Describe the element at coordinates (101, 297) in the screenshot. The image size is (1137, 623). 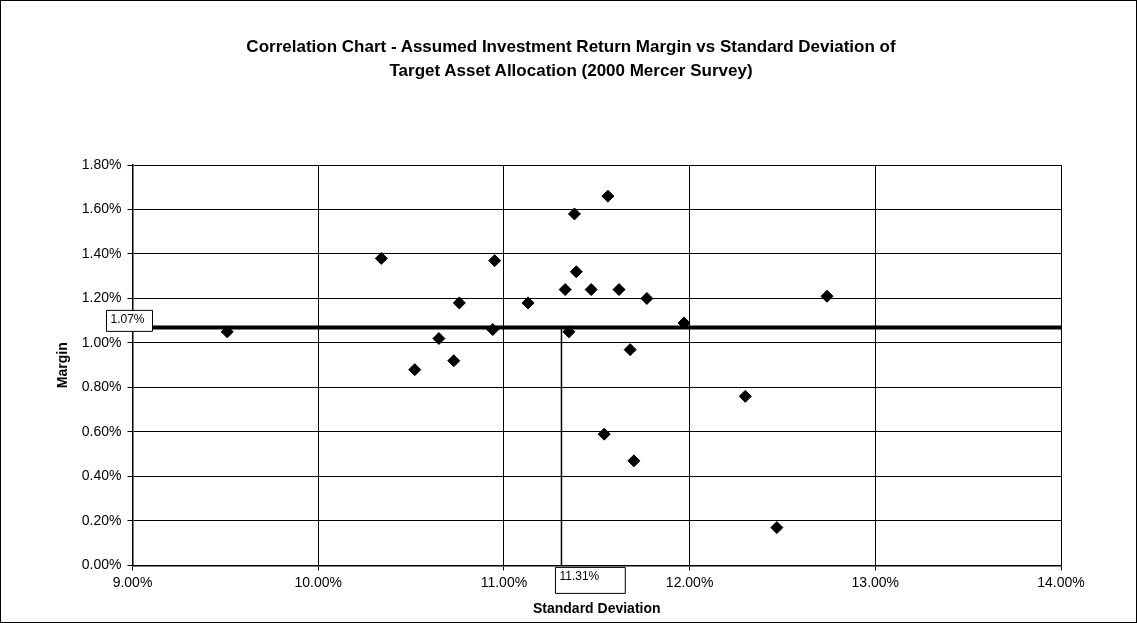
I see `y-tick-label: 1.20%` at that location.